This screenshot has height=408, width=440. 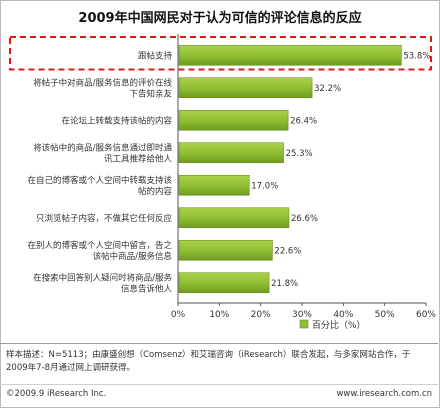 I want to click on value-label: 25.3%, so click(x=299, y=154).